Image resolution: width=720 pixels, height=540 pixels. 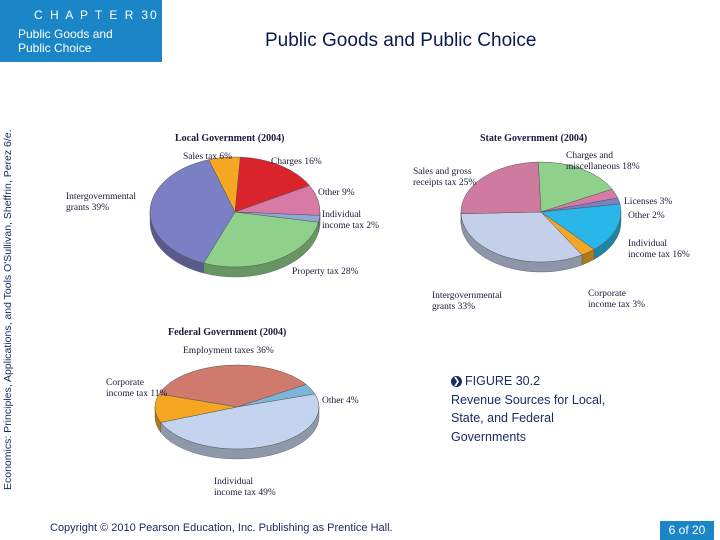 What do you see at coordinates (528, 399) in the screenshot?
I see `caption-line1: Revenue Sources for Local,` at bounding box center [528, 399].